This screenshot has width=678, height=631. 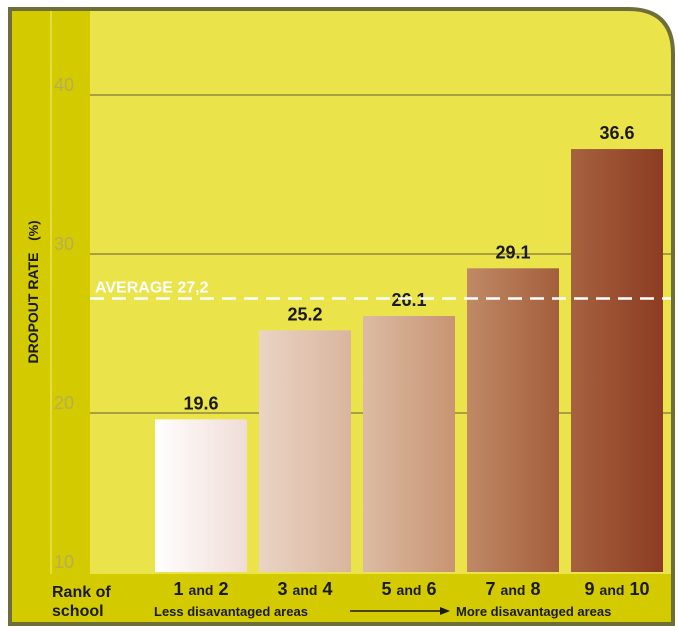 I want to click on category-label: 1 and 2, so click(x=201, y=589).